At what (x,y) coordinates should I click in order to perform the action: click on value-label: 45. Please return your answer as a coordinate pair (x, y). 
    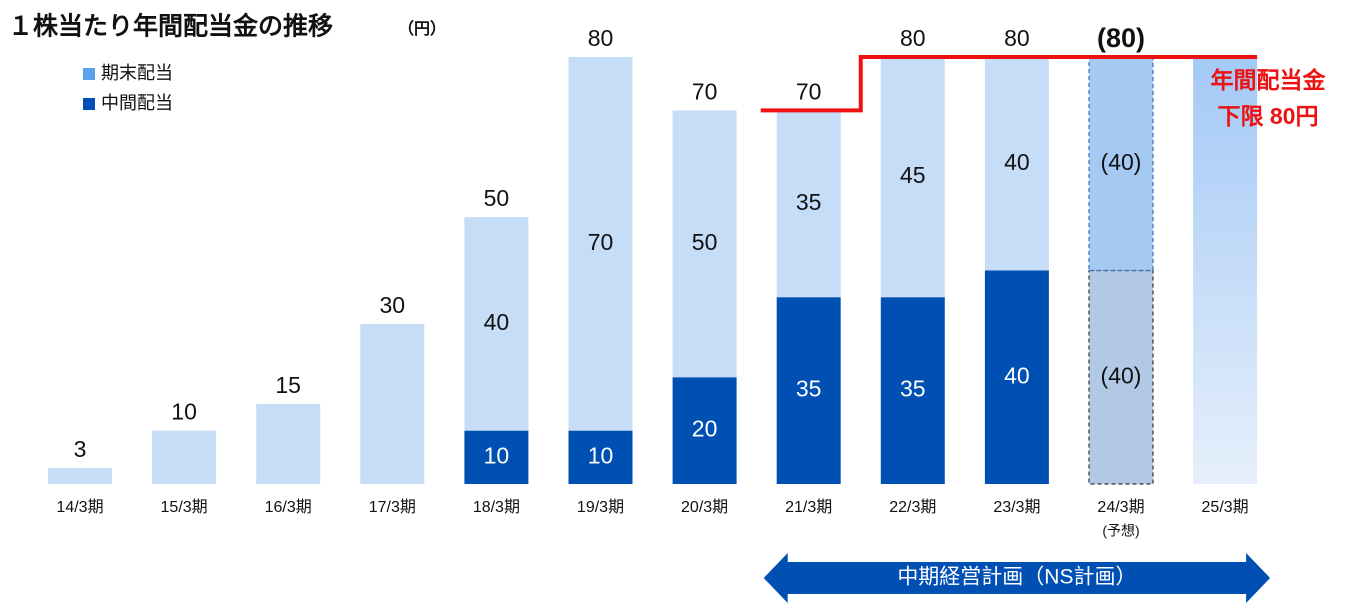
    Looking at the image, I should click on (913, 175).